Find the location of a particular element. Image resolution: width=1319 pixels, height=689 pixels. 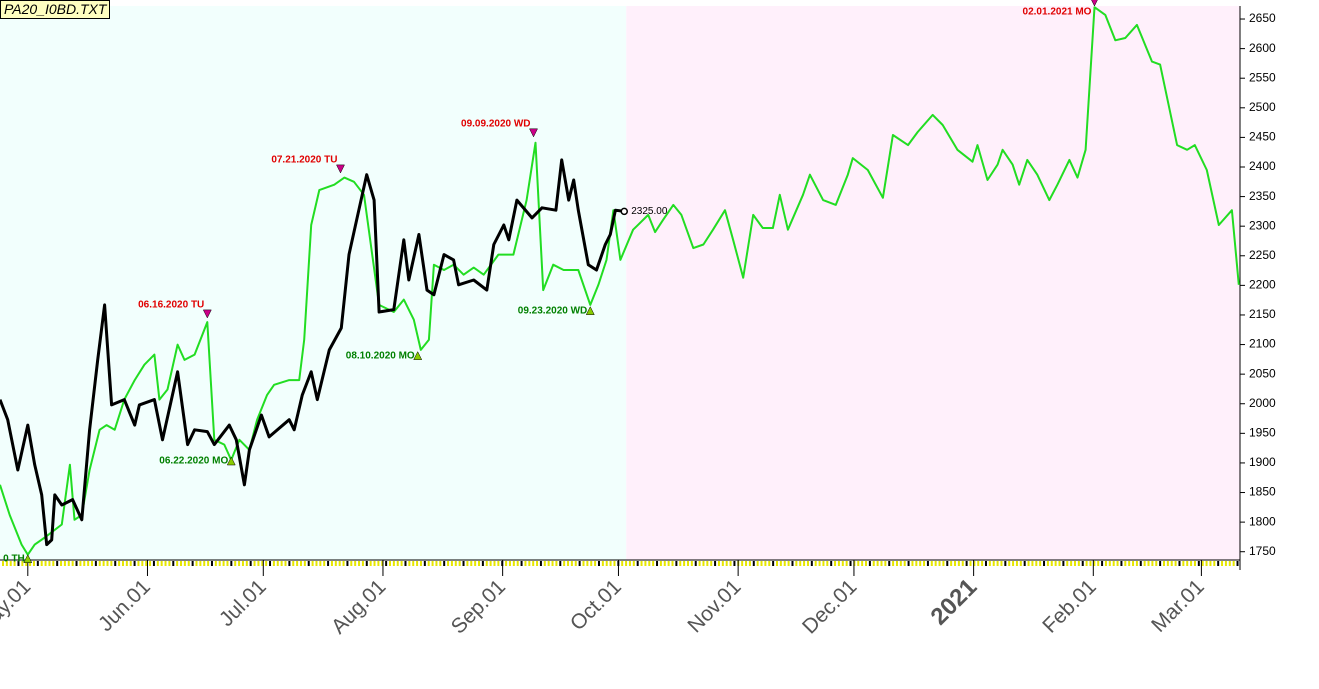

x-tick-label: Sep.01 is located at coordinates (478, 606).